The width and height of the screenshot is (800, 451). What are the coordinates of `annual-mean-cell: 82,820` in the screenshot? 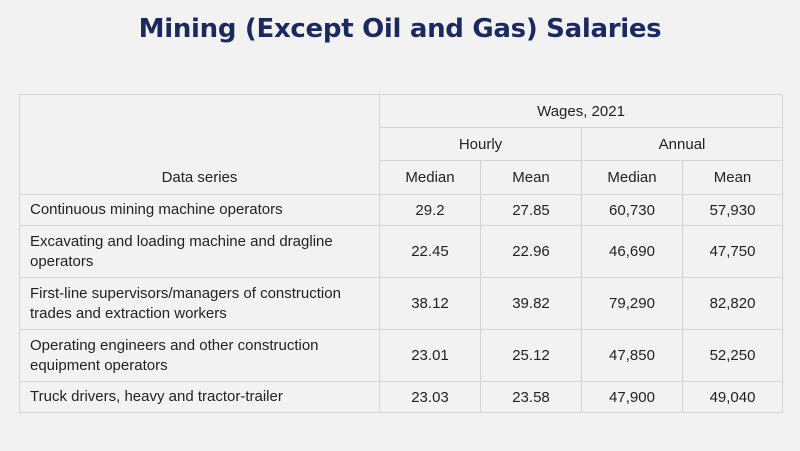 It's located at (732, 303).